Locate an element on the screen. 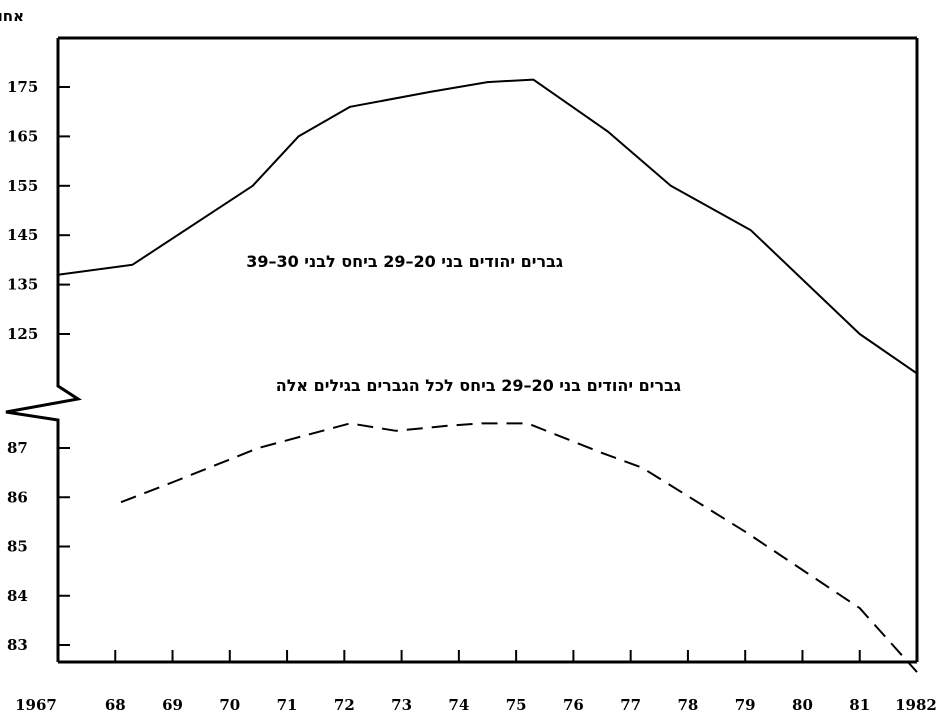 Image resolution: width=943 pixels, height=718 pixels. x-tick-label: 69 is located at coordinates (172, 705).